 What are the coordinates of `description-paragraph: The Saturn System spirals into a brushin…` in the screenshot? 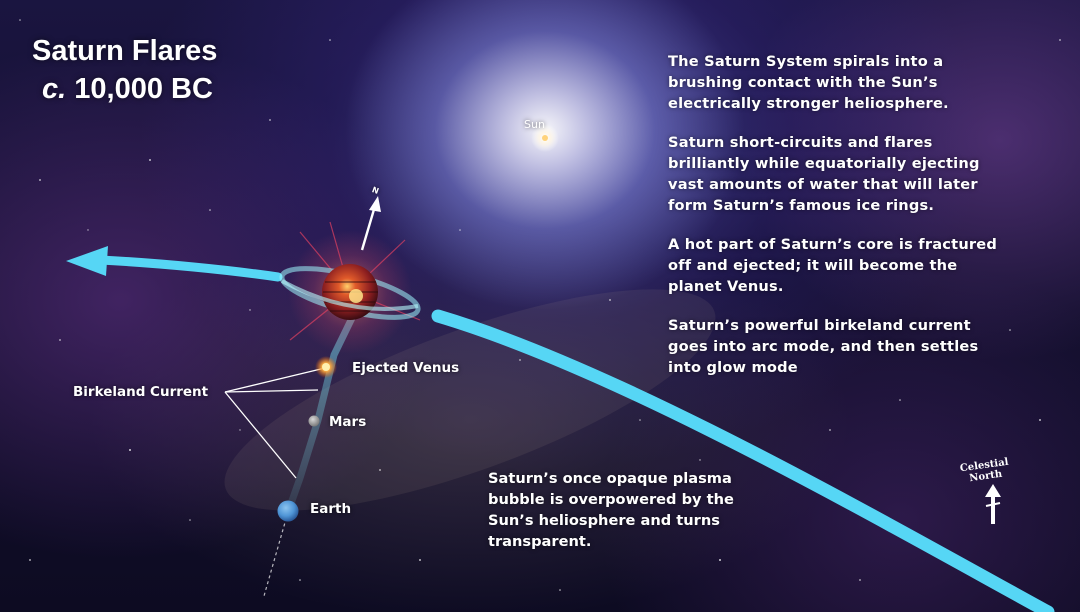 It's located at (808, 82).